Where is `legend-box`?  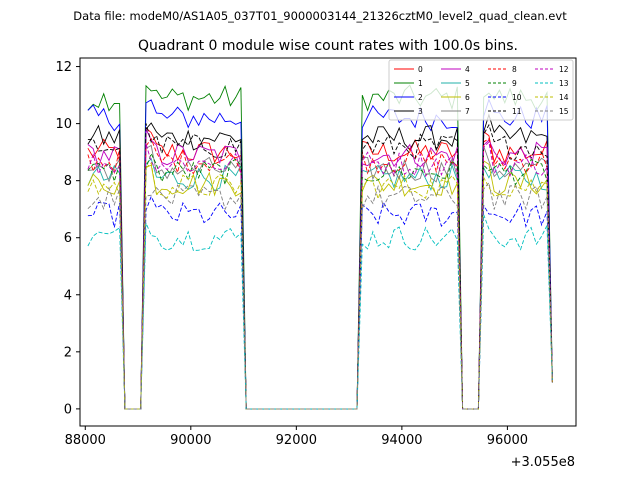 legend-box is located at coordinates (481, 90).